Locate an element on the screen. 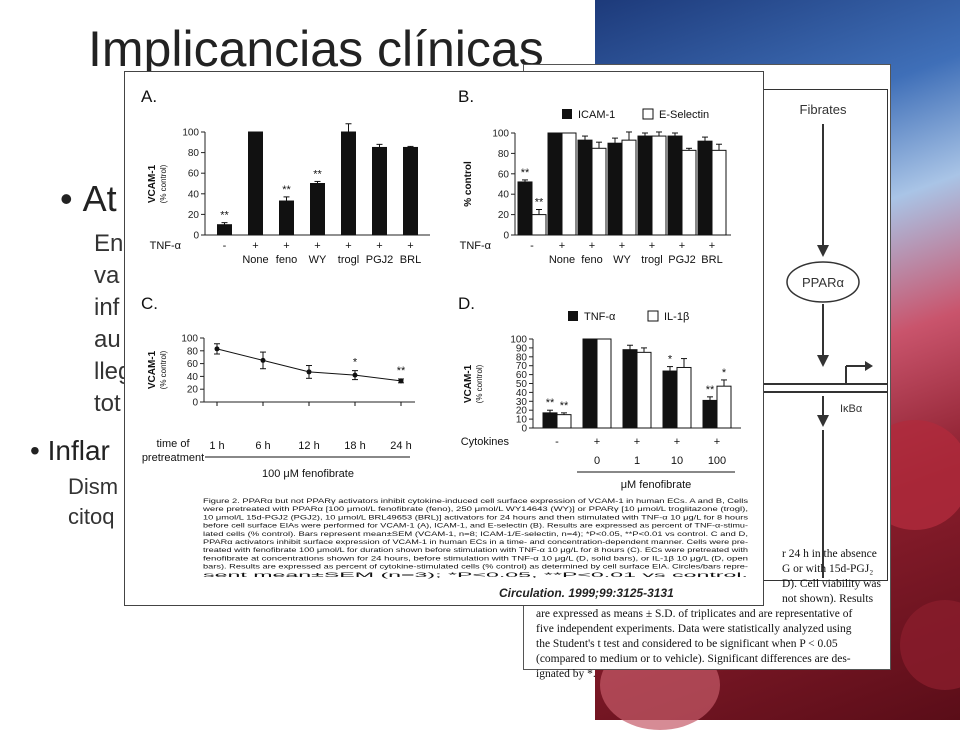 This screenshot has width=960, height=730. category-label: PGJ2 is located at coordinates (682, 260).